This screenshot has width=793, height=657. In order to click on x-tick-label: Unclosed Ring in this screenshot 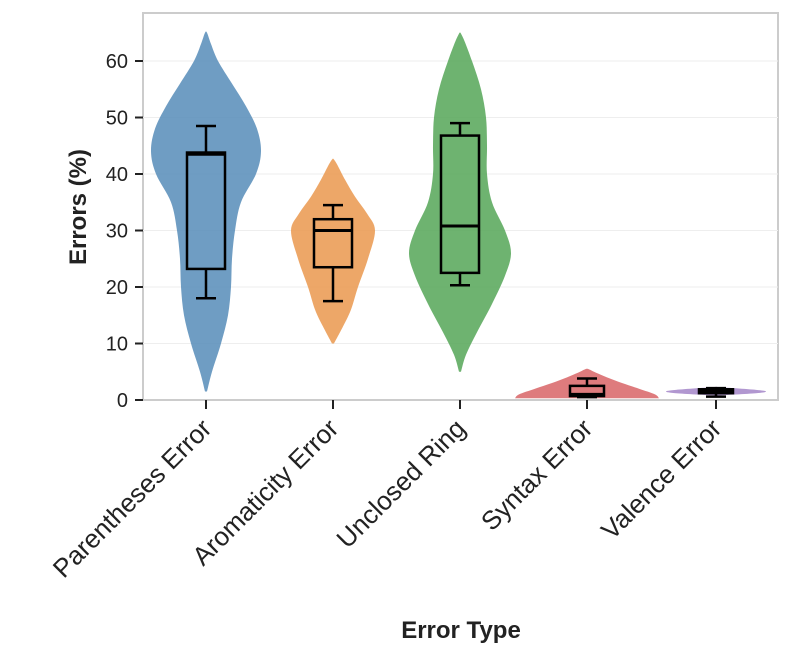, I will do `click(400, 483)`.